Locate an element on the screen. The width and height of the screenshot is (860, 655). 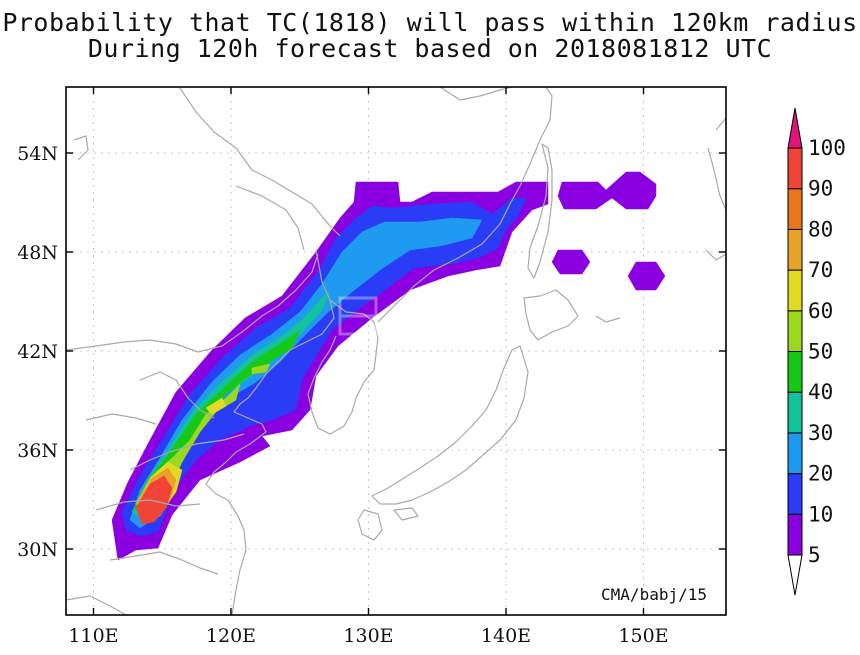
colorbar-overflow-triangle is located at coordinates (795, 128).